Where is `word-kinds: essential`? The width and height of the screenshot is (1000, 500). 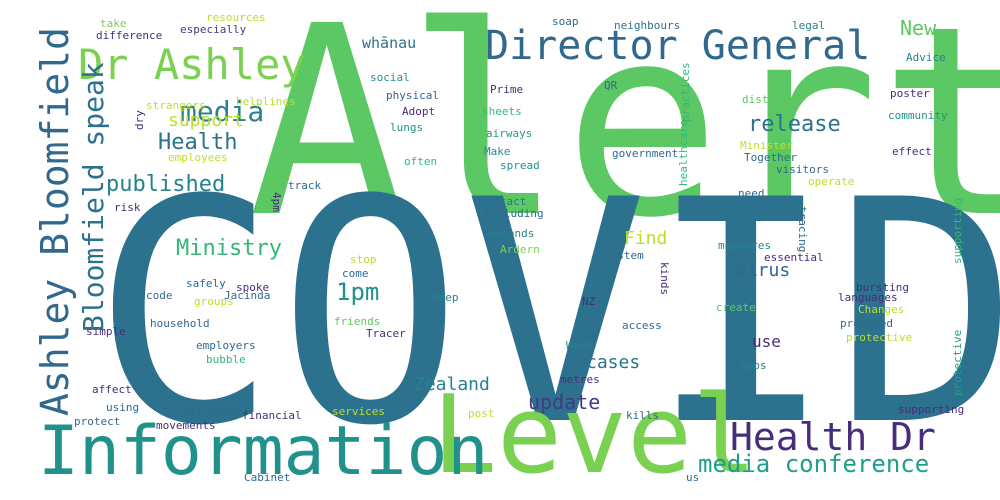
word-kinds: essential is located at coordinates (794, 257).